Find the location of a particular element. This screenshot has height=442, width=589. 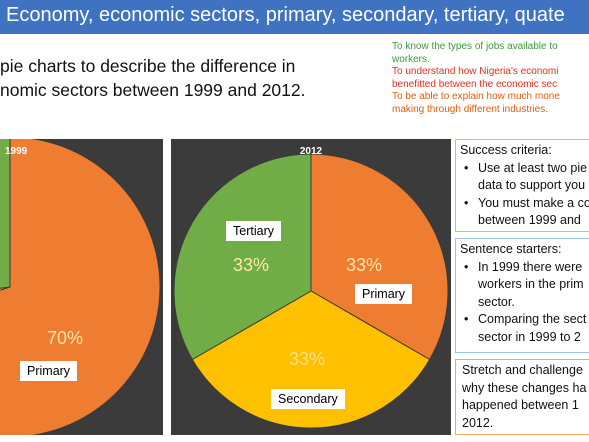

objective-line: making through different industries. is located at coordinates (470, 109).